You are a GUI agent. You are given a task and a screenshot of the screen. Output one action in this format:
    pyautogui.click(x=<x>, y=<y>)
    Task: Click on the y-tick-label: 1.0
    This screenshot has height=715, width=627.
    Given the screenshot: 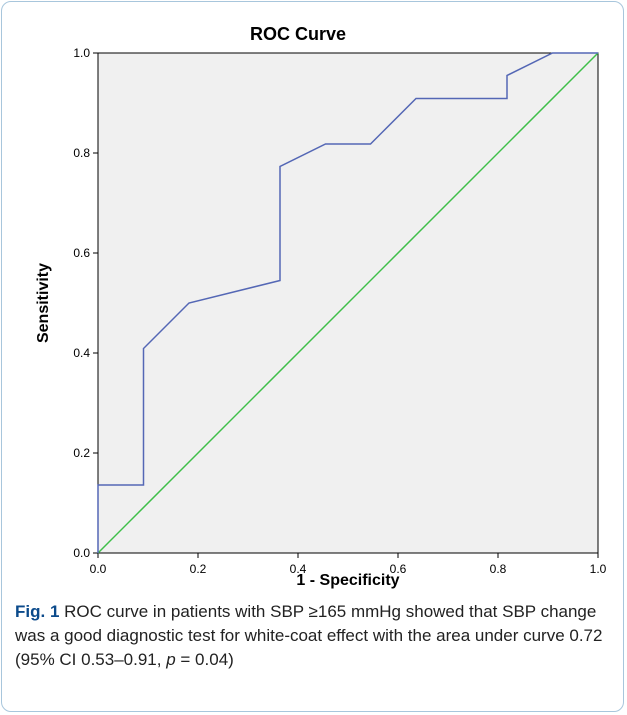 What is the action you would take?
    pyautogui.click(x=81, y=53)
    